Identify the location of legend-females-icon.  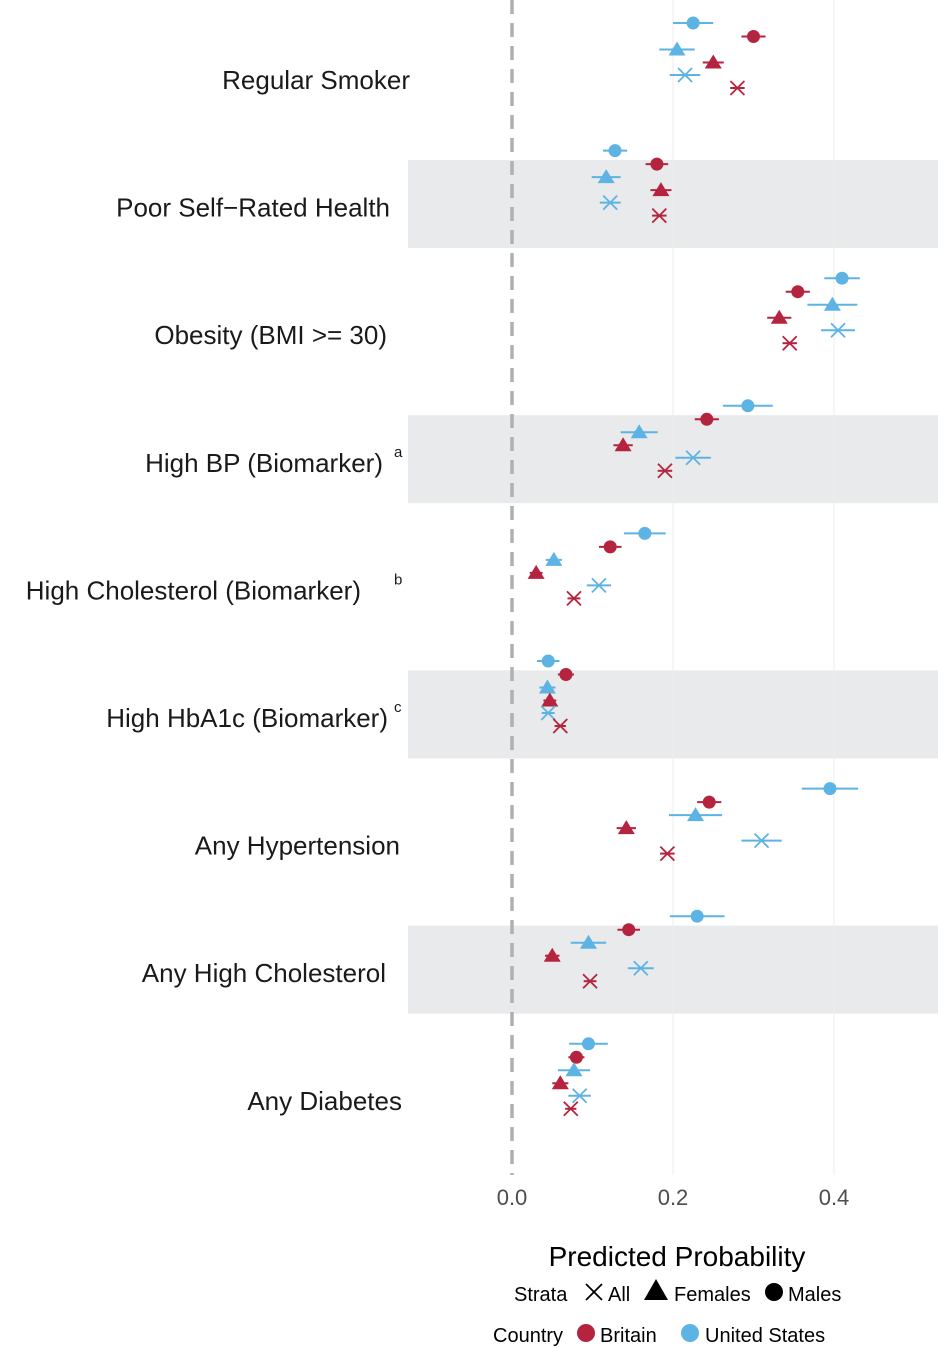
(656, 1289).